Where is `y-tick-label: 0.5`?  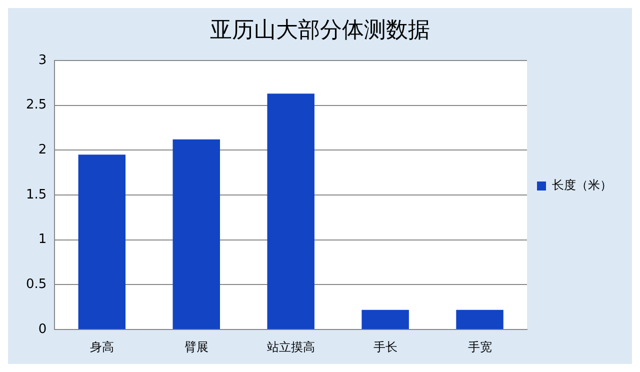
y-tick-label: 0.5 is located at coordinates (36, 284).